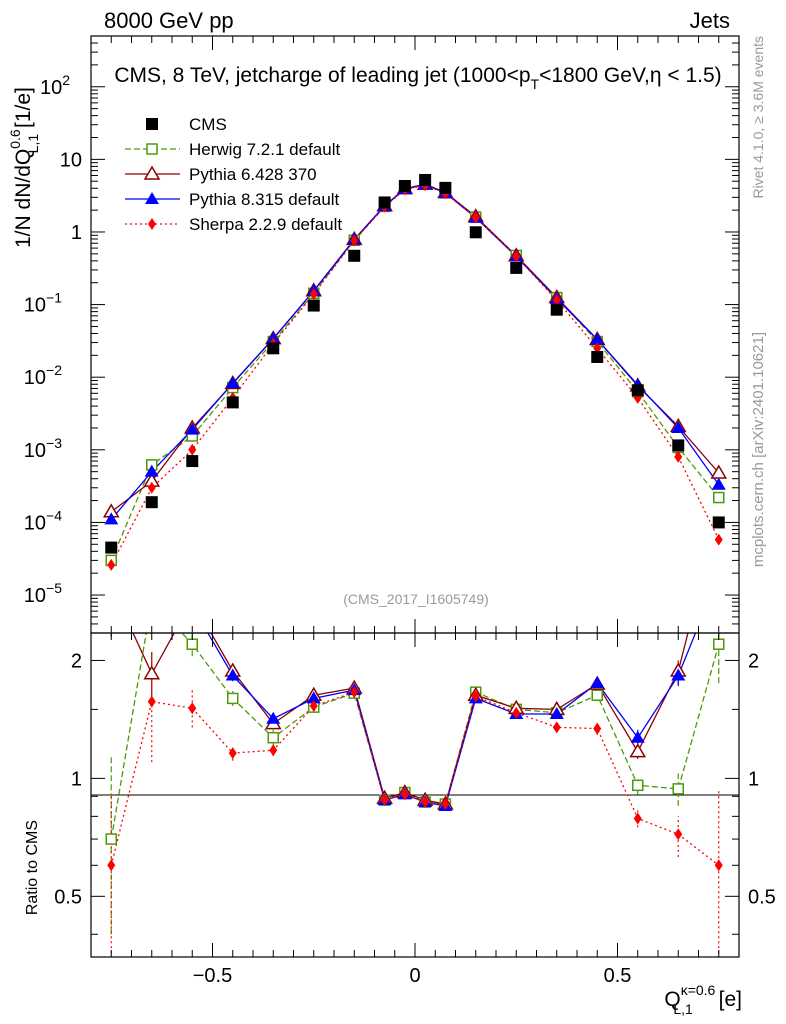  Describe the element at coordinates (43, 593) in the screenshot. I see `y-tick-label: 10⁻⁵` at that location.